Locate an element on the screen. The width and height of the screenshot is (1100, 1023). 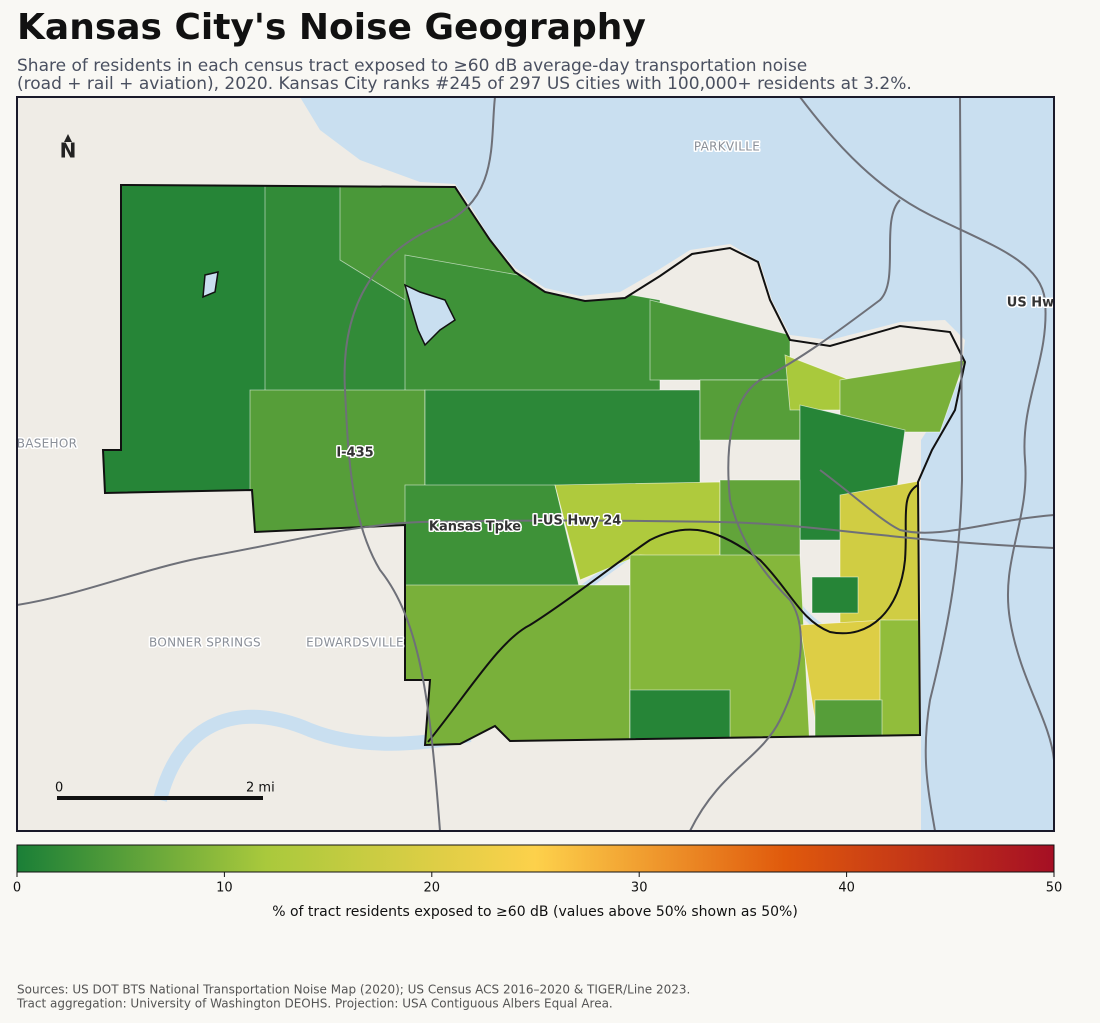
road-label: I-435 is located at coordinates (354, 453).